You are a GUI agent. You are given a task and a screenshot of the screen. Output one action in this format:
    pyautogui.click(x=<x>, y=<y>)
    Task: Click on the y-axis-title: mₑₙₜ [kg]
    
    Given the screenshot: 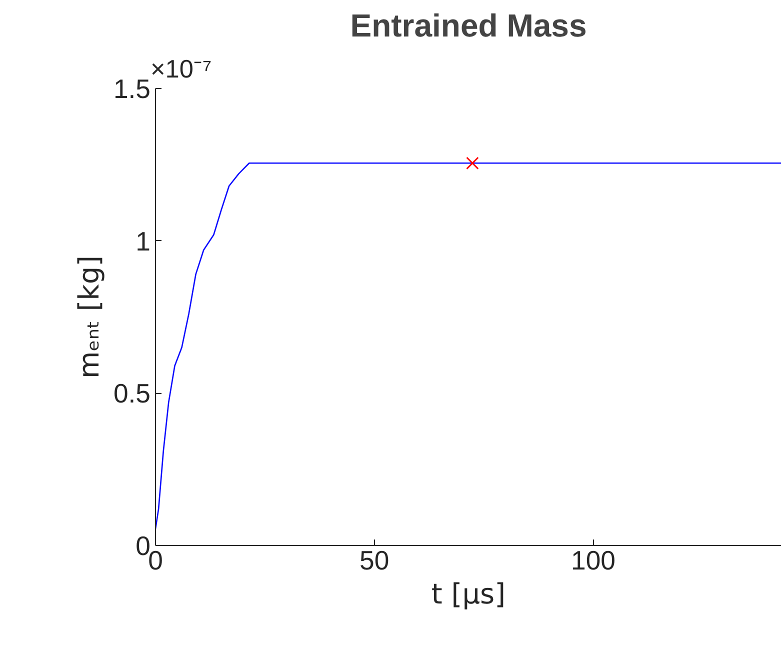 What is the action you would take?
    pyautogui.click(x=89, y=317)
    